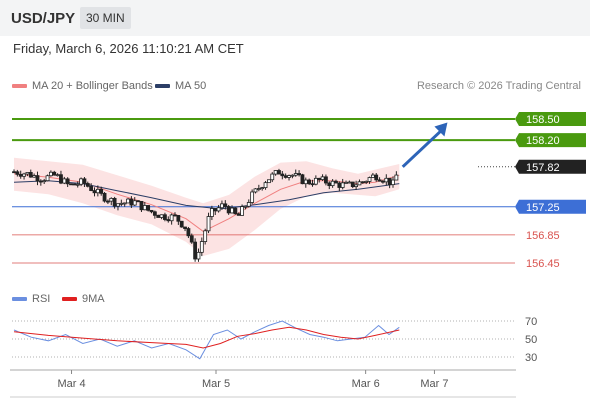 This screenshot has height=400, width=590. Describe the element at coordinates (543, 120) in the screenshot. I see `level-label-158.50: 158.50` at that location.